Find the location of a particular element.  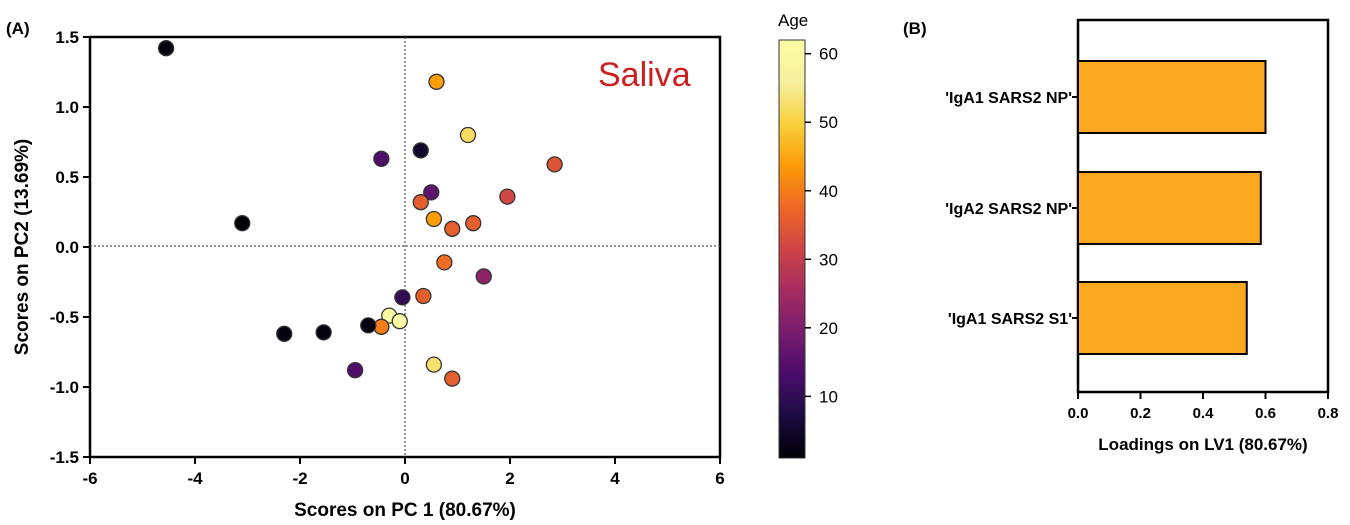

colorbar-tick-label: 60 is located at coordinates (828, 54).